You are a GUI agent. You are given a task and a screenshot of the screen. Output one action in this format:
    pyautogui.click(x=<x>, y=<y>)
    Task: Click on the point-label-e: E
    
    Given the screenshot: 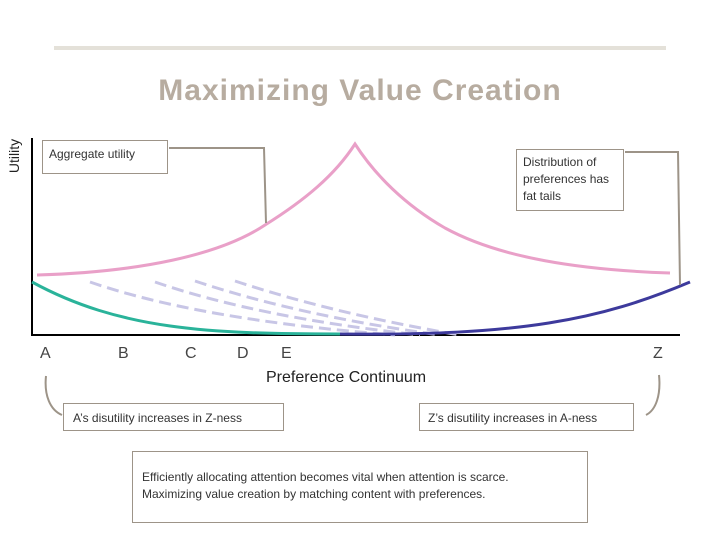 What is the action you would take?
    pyautogui.click(x=286, y=353)
    